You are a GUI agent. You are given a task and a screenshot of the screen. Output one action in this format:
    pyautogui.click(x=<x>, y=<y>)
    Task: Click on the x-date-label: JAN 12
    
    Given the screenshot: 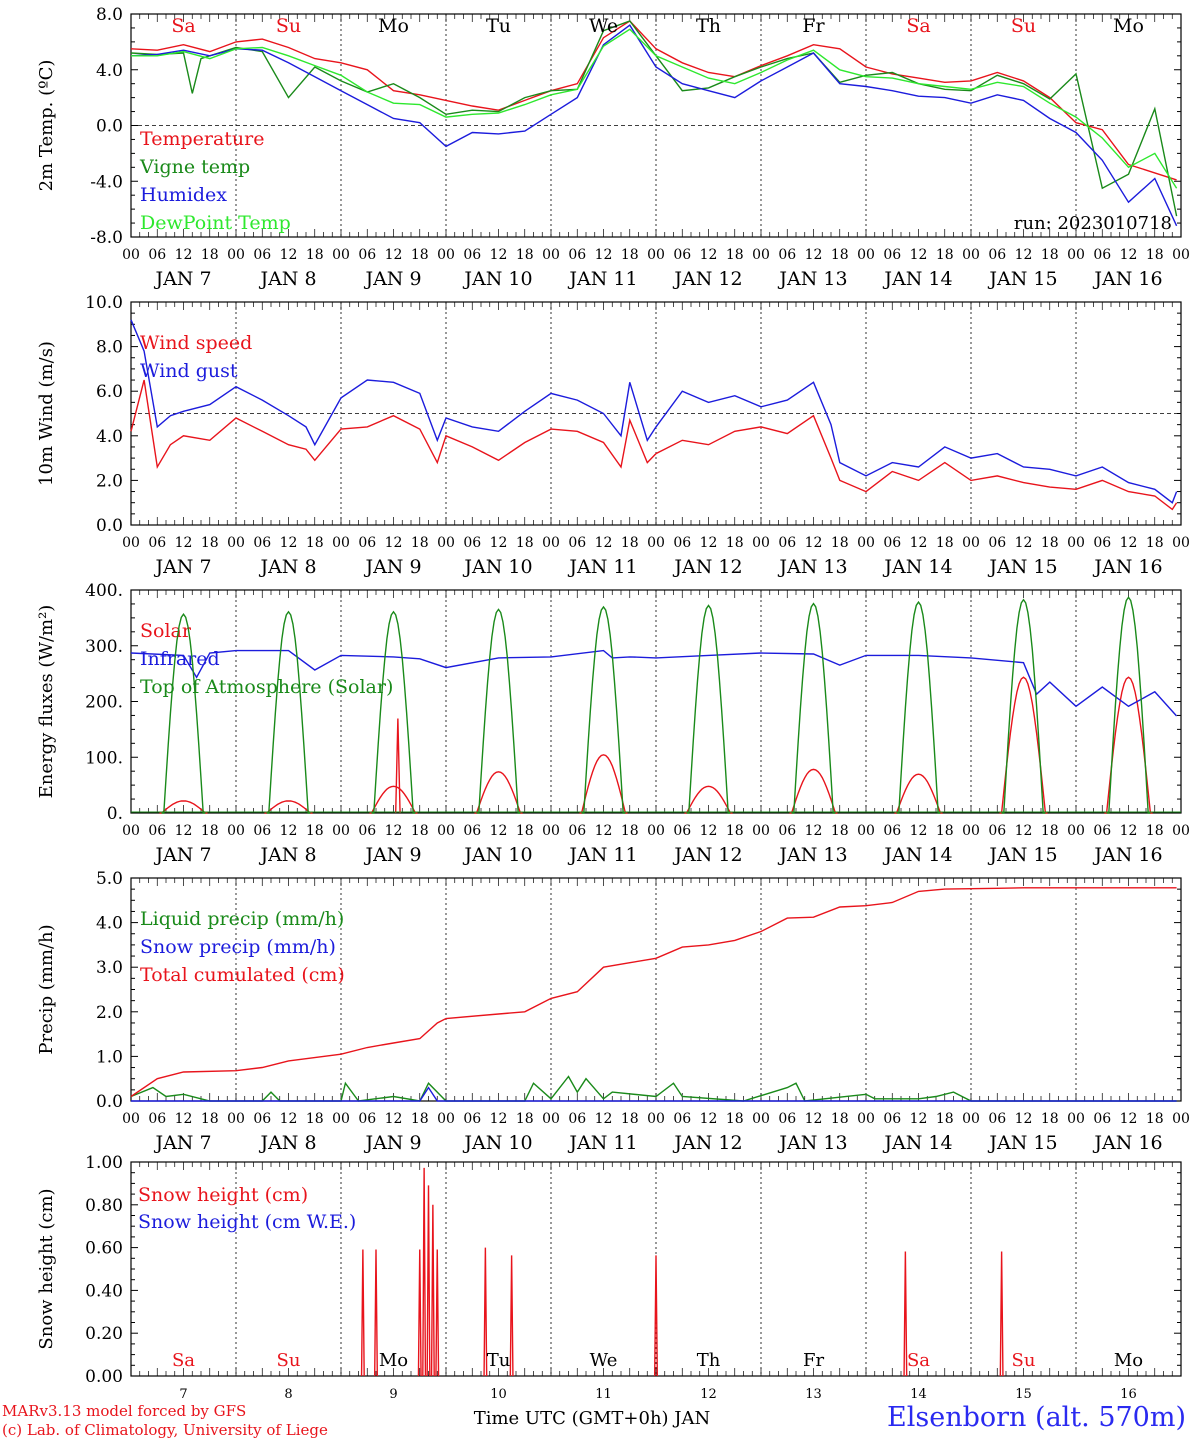 What is the action you would take?
    pyautogui.click(x=707, y=855)
    